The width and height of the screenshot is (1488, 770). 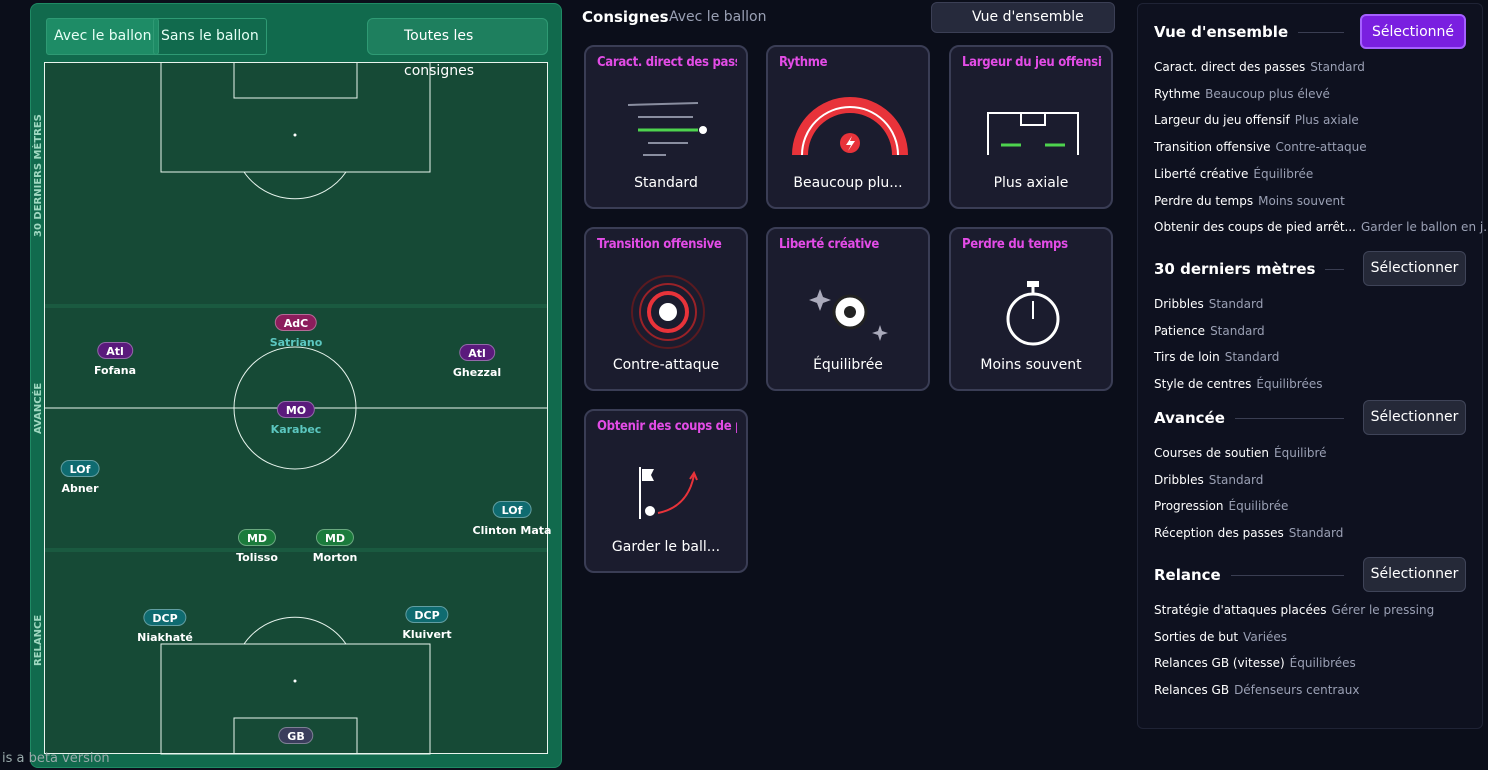 I want to click on instruction-label: Courses de soutien, so click(x=1212, y=453).